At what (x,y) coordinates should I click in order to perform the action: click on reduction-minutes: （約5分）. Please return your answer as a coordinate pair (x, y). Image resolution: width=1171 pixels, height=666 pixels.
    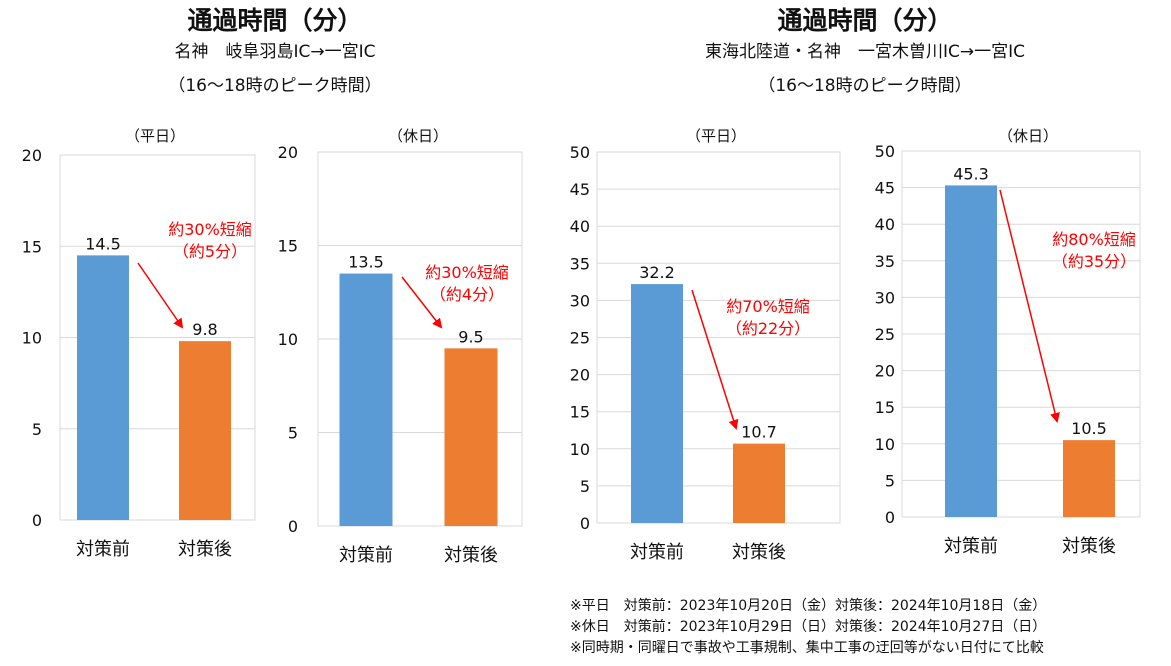
    Looking at the image, I should click on (210, 251).